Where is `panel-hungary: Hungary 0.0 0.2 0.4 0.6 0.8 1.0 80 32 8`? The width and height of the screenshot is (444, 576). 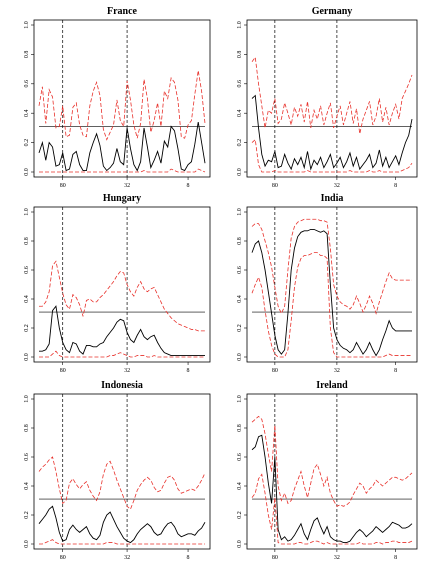 panel-hungary: Hungary 0.0 0.2 0.4 0.6 0.8 1.0 80 32 8 is located at coordinates (117, 283).